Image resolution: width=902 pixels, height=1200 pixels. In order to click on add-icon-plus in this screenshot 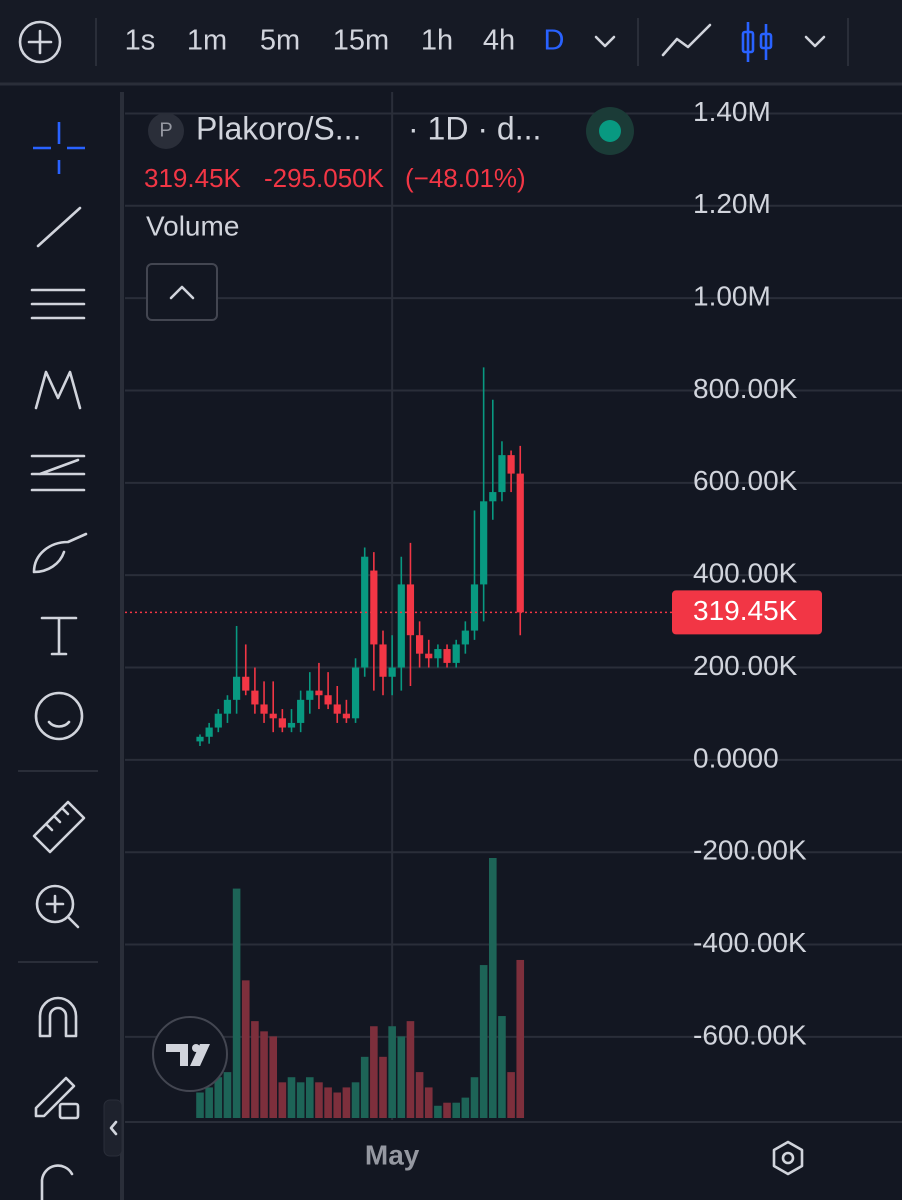, I will do `click(40, 42)`.